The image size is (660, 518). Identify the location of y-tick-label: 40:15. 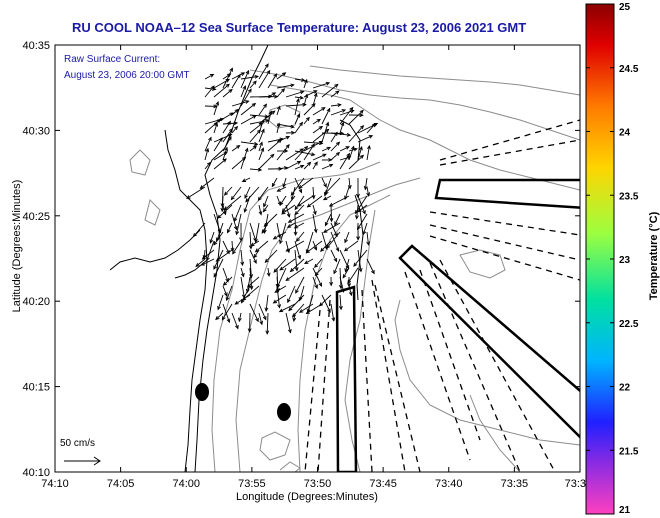
(36, 388).